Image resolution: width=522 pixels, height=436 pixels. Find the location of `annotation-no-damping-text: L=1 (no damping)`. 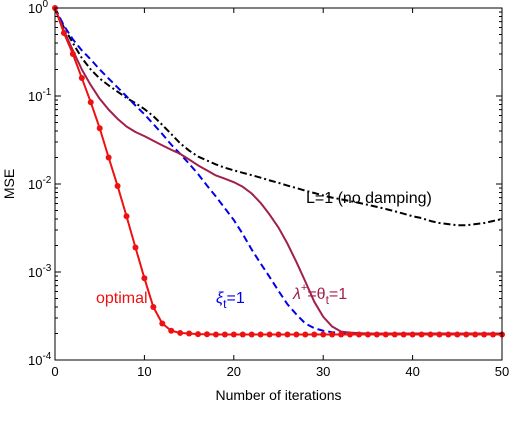

annotation-no-damping-text: L=1 (no damping) is located at coordinates (369, 198).